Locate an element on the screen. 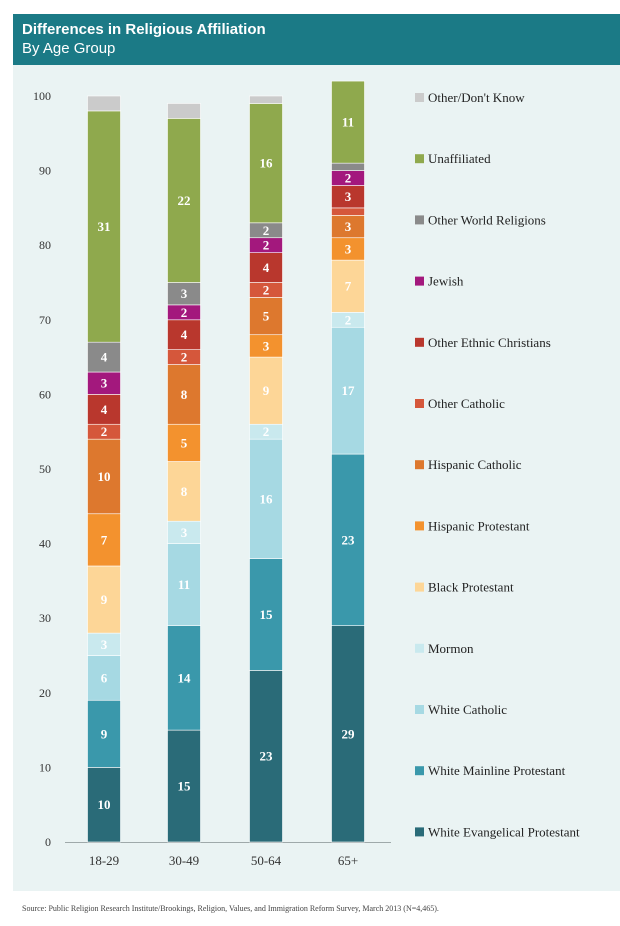 This screenshot has width=620, height=926. chart-subtitle: By Age Group is located at coordinates (69, 48).